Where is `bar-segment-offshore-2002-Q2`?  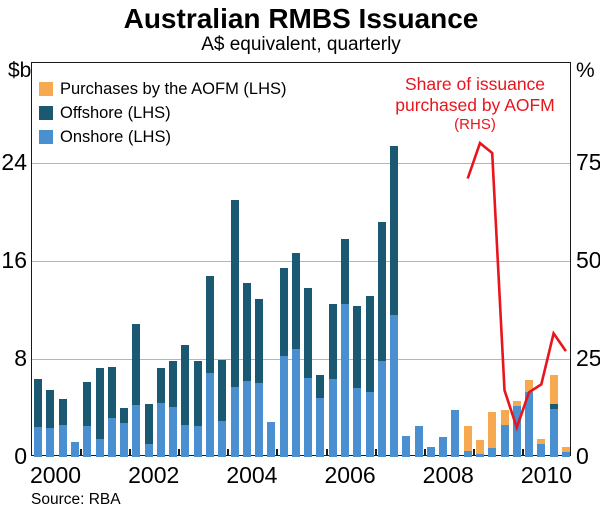
bar-segment-offshore-2002-Q2 is located at coordinates (148, 424).